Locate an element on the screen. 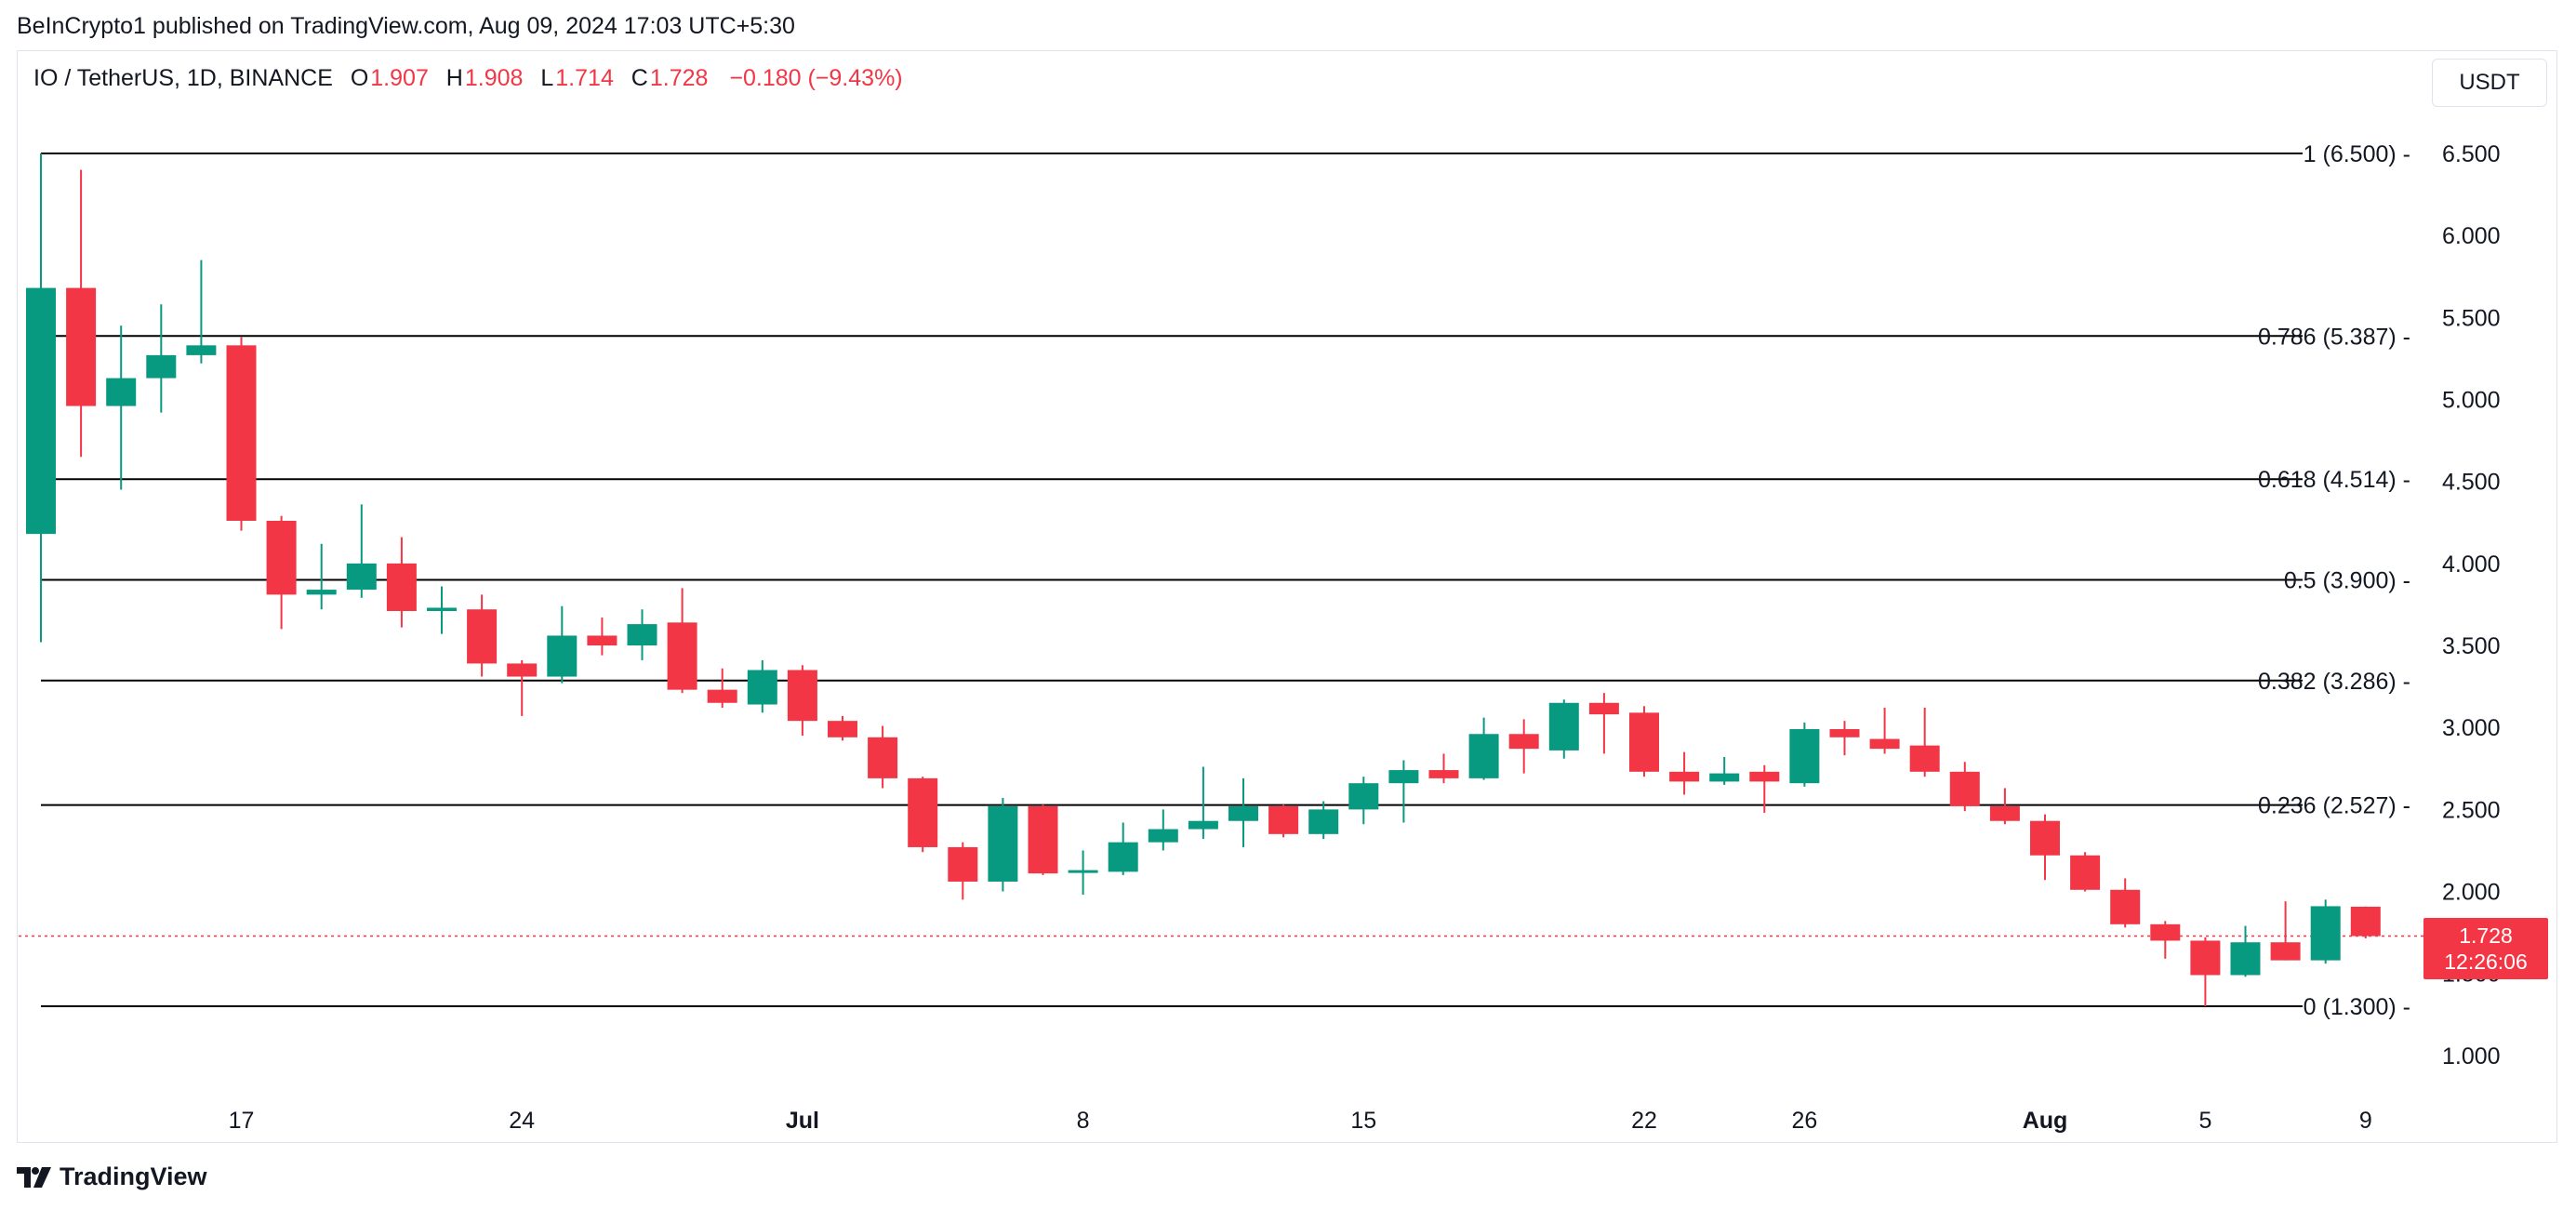 The height and width of the screenshot is (1209, 2576). tradingview-logo-icon is located at coordinates (34, 1177).